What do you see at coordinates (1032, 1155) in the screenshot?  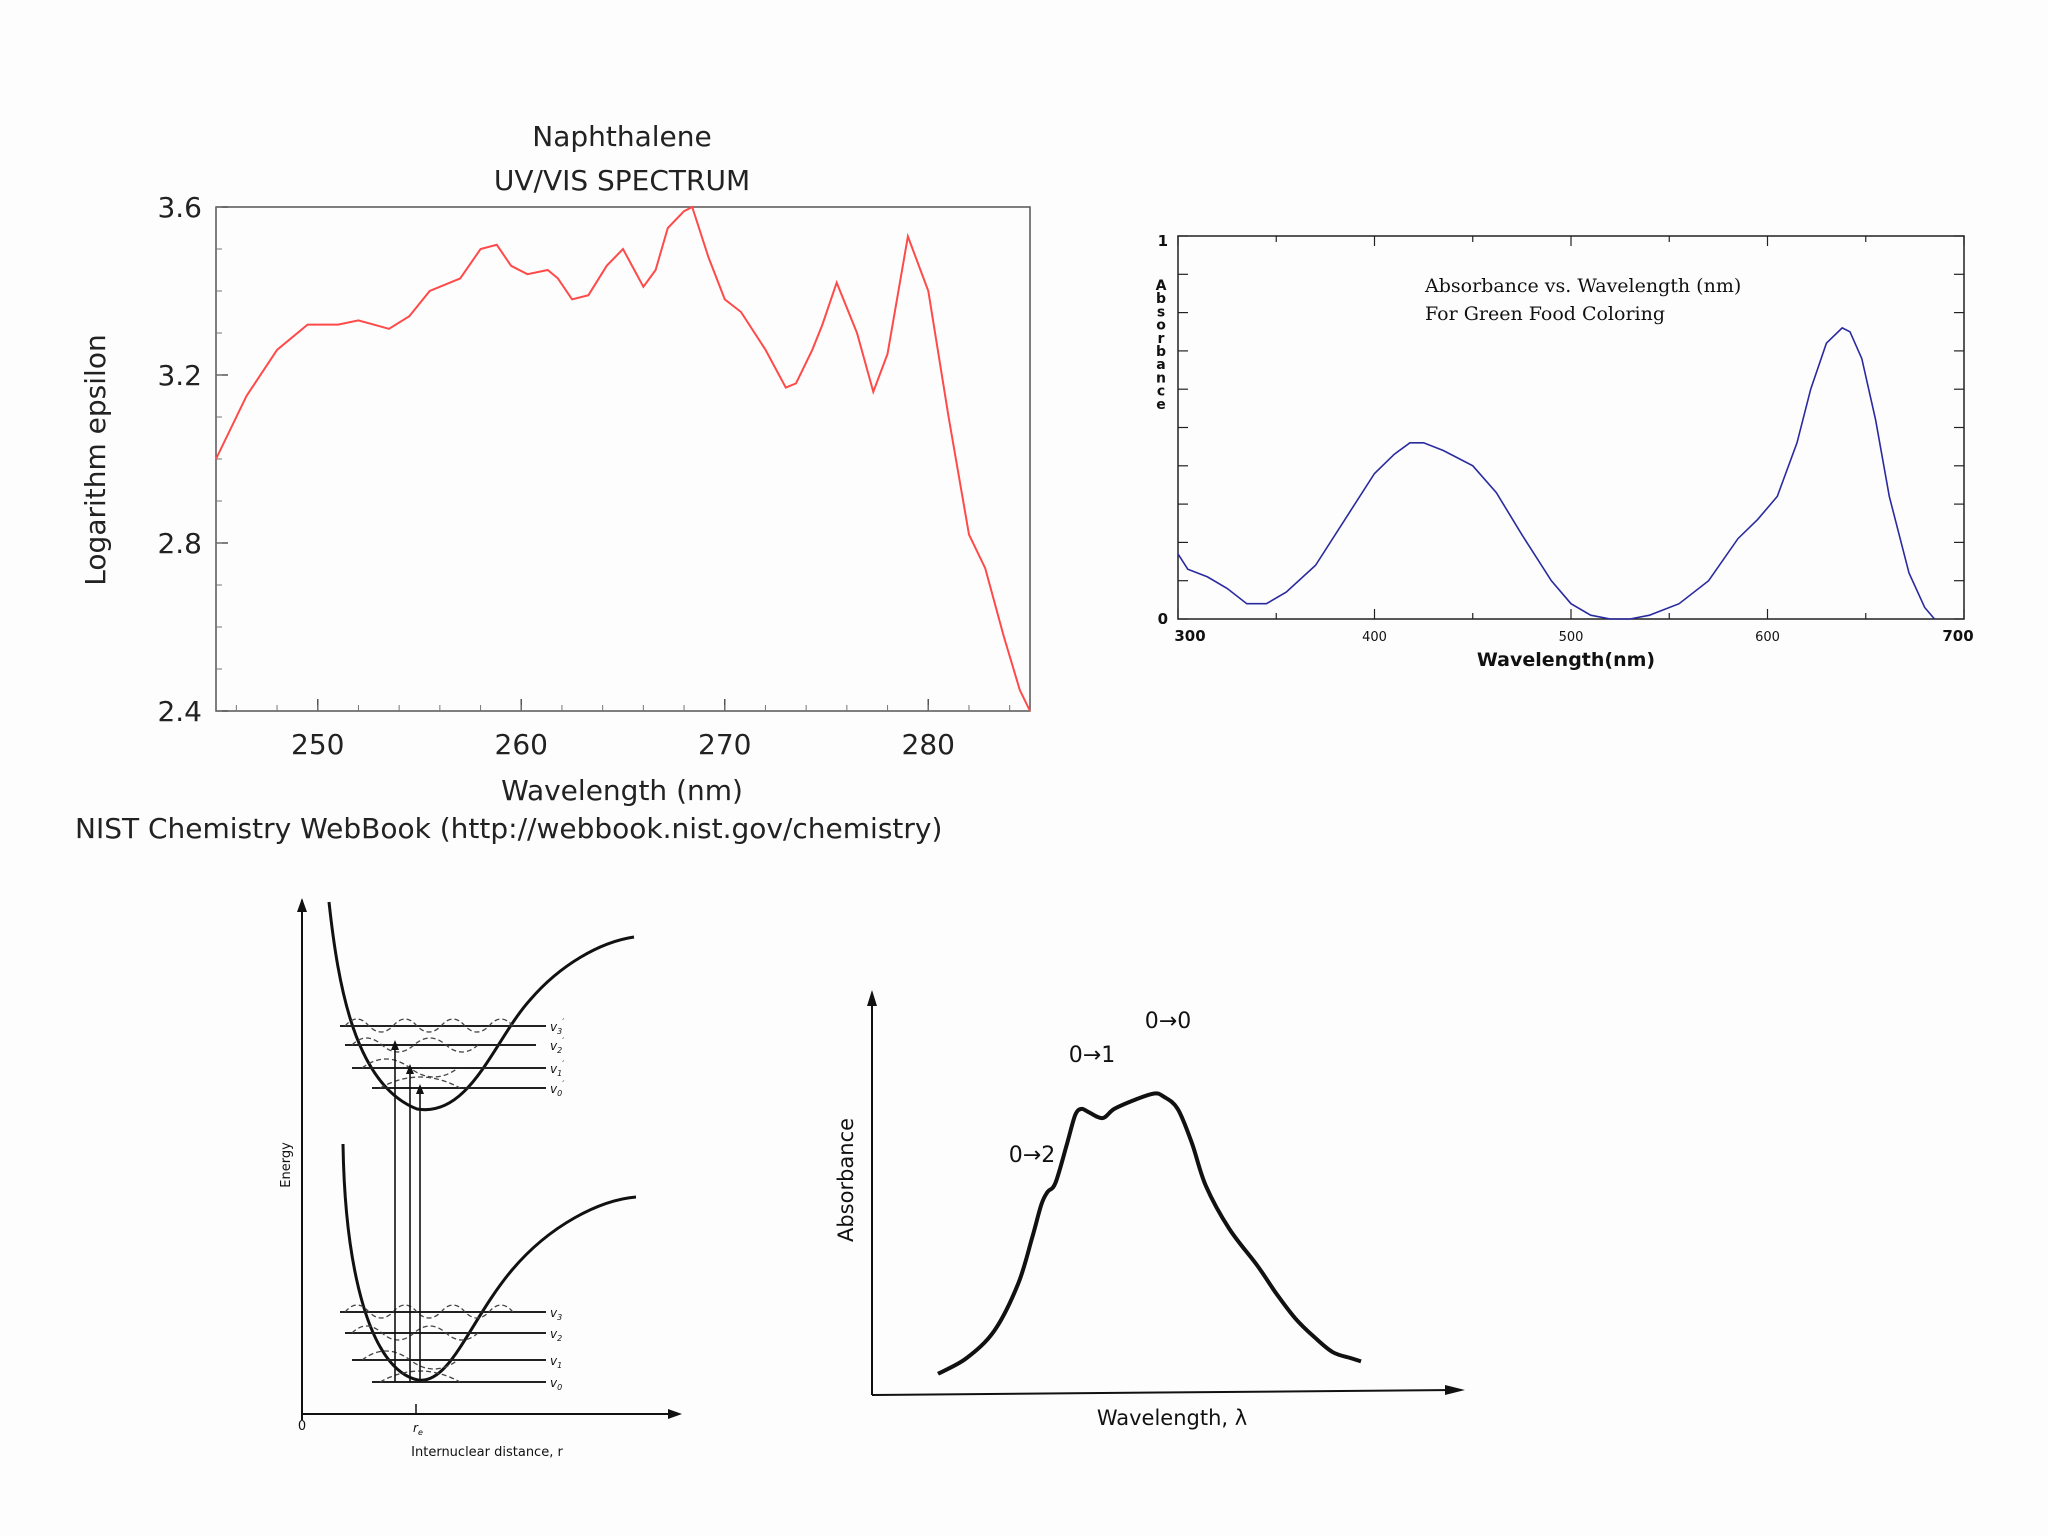 I see `vib-annotation-0-2: 0→2` at bounding box center [1032, 1155].